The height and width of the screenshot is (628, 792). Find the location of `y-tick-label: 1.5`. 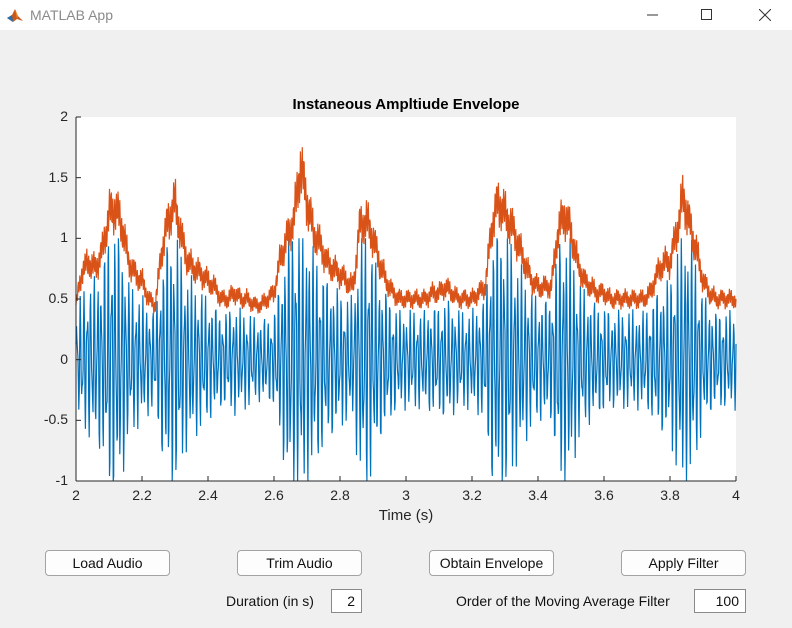

y-tick-label: 1.5 is located at coordinates (58, 176).